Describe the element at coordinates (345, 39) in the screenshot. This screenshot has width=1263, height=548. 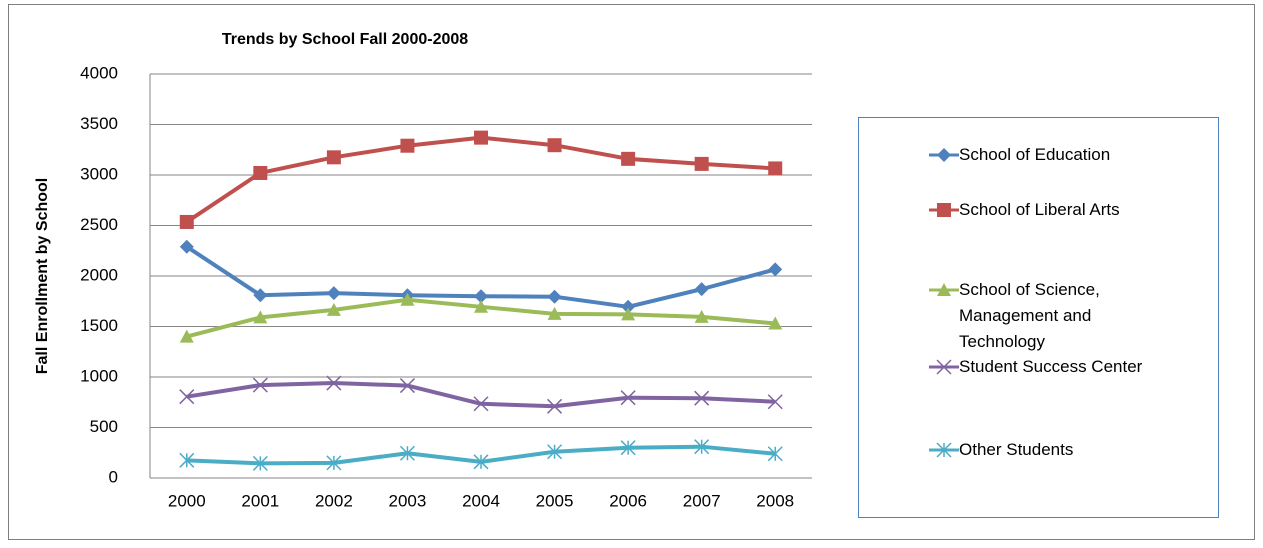
I see `chart-title: Trends by School Fall 2000-2008` at that location.